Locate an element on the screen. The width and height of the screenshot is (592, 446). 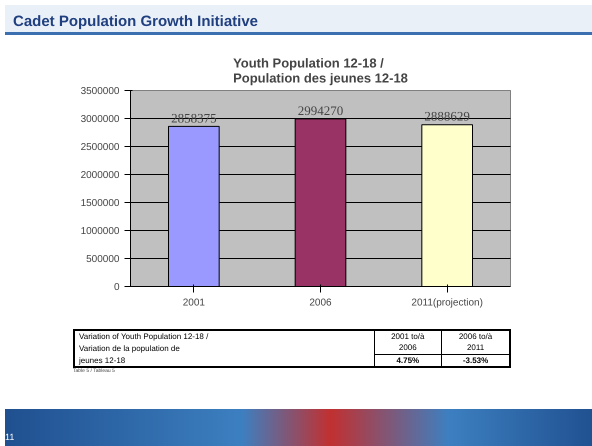
x-tick-label: 2001 is located at coordinates (194, 303).